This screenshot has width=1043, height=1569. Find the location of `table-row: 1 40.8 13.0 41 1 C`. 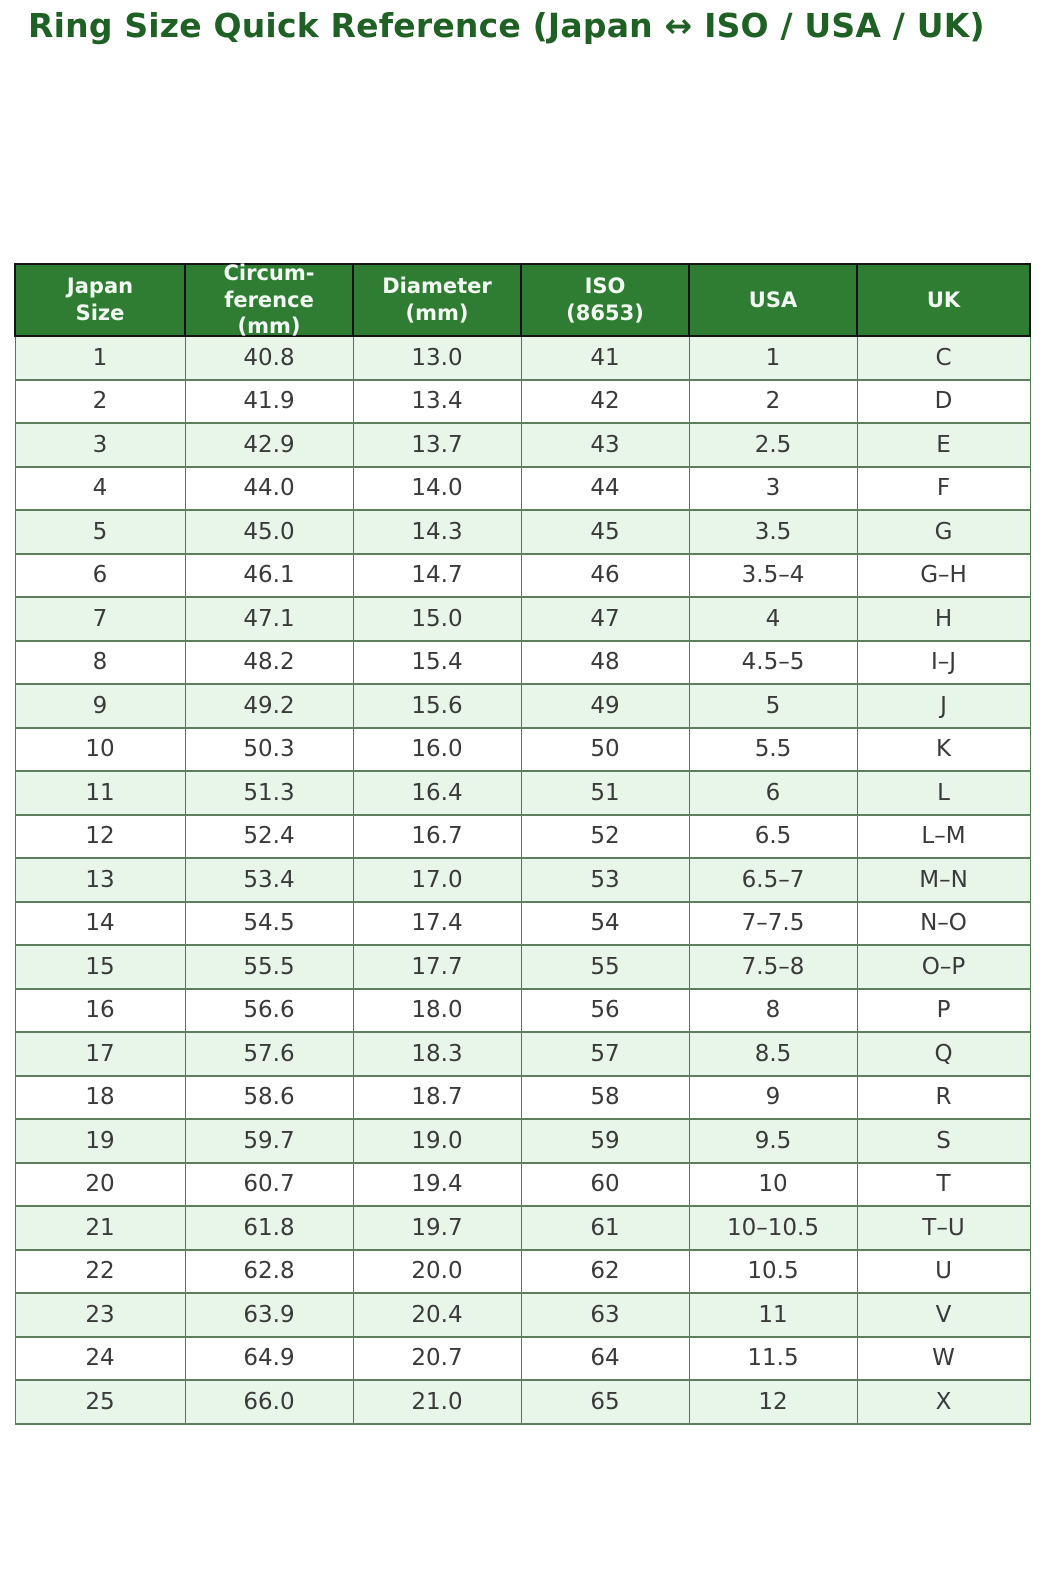

table-row: 1 40.8 13.0 41 1 C is located at coordinates (522, 358).